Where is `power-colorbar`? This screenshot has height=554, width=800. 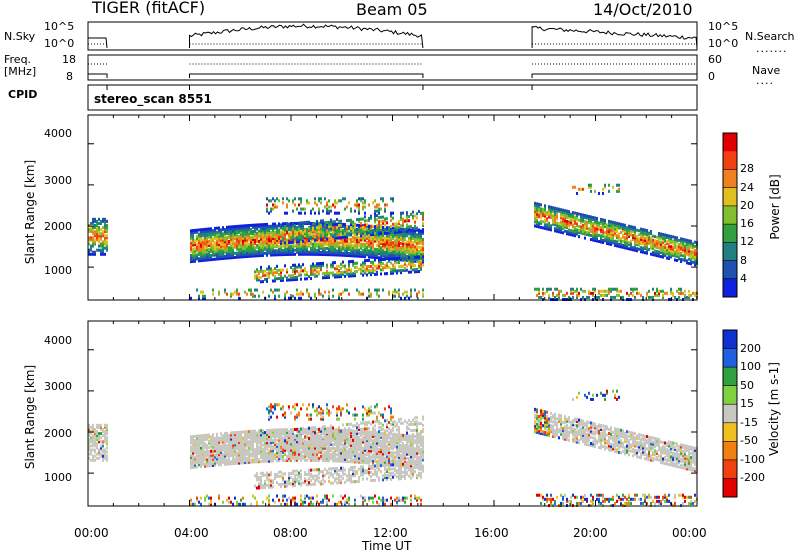 power-colorbar is located at coordinates (730, 215).